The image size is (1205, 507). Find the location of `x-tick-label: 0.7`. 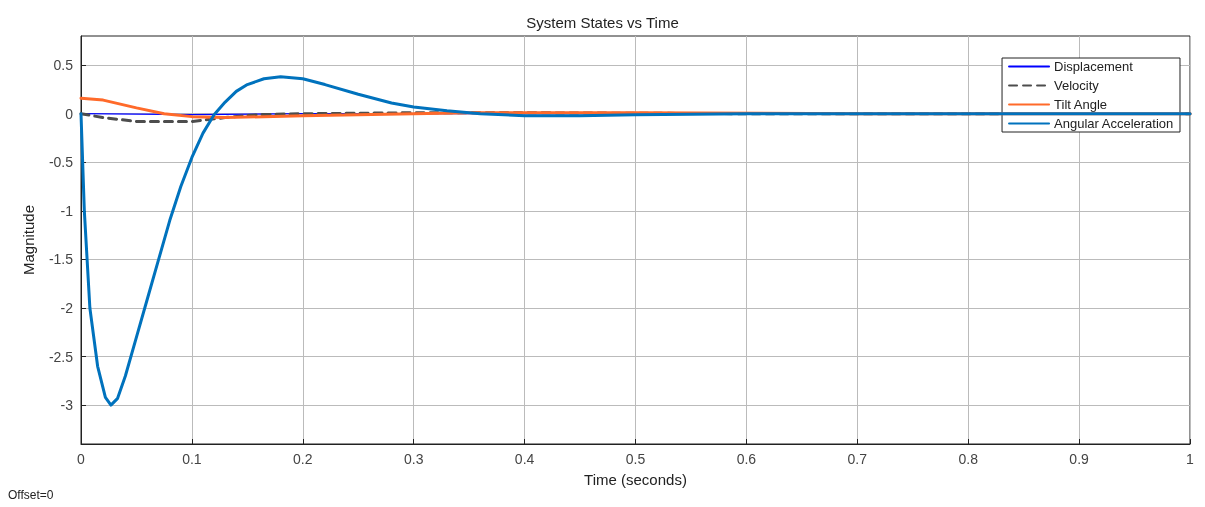

x-tick-label: 0.7 is located at coordinates (857, 459).